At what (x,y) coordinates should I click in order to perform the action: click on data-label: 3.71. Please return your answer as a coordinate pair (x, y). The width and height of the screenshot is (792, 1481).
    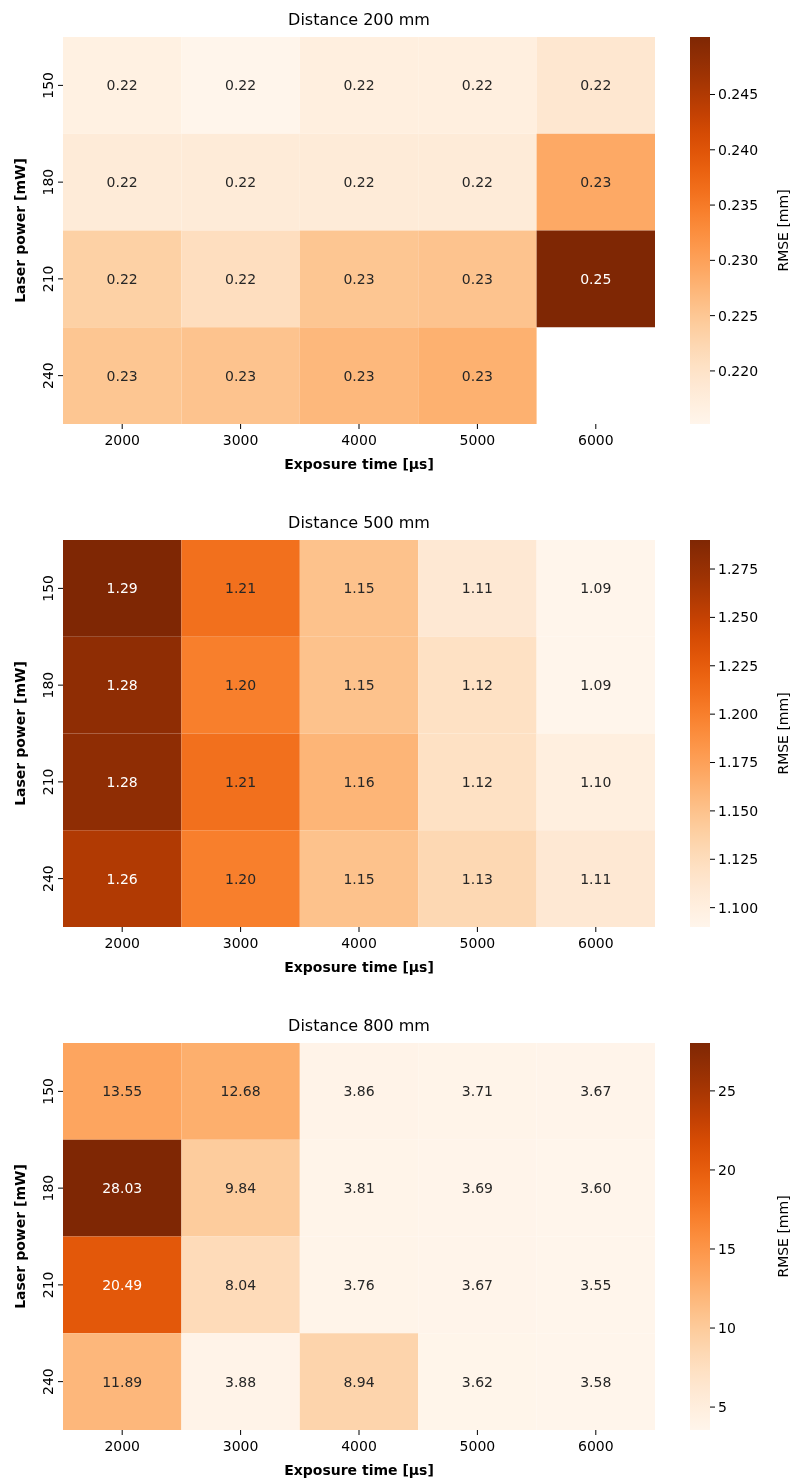
    Looking at the image, I should click on (477, 1091).